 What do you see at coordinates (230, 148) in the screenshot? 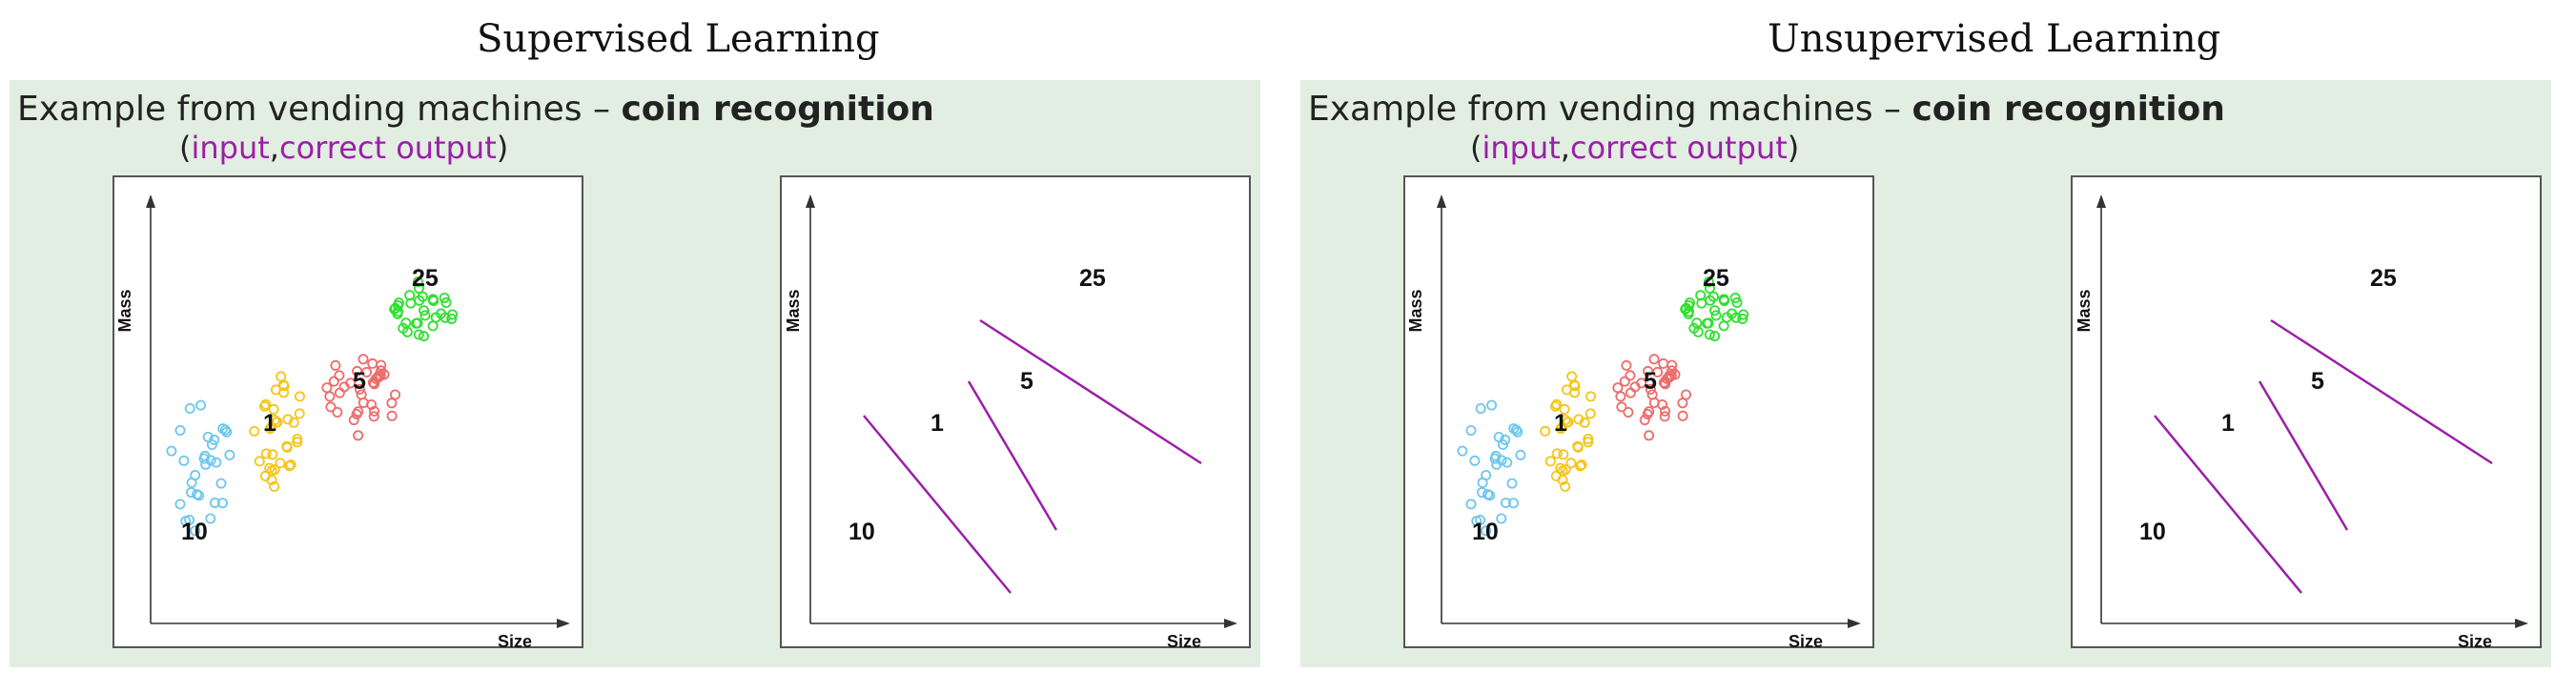
I see `input-label: input` at bounding box center [230, 148].